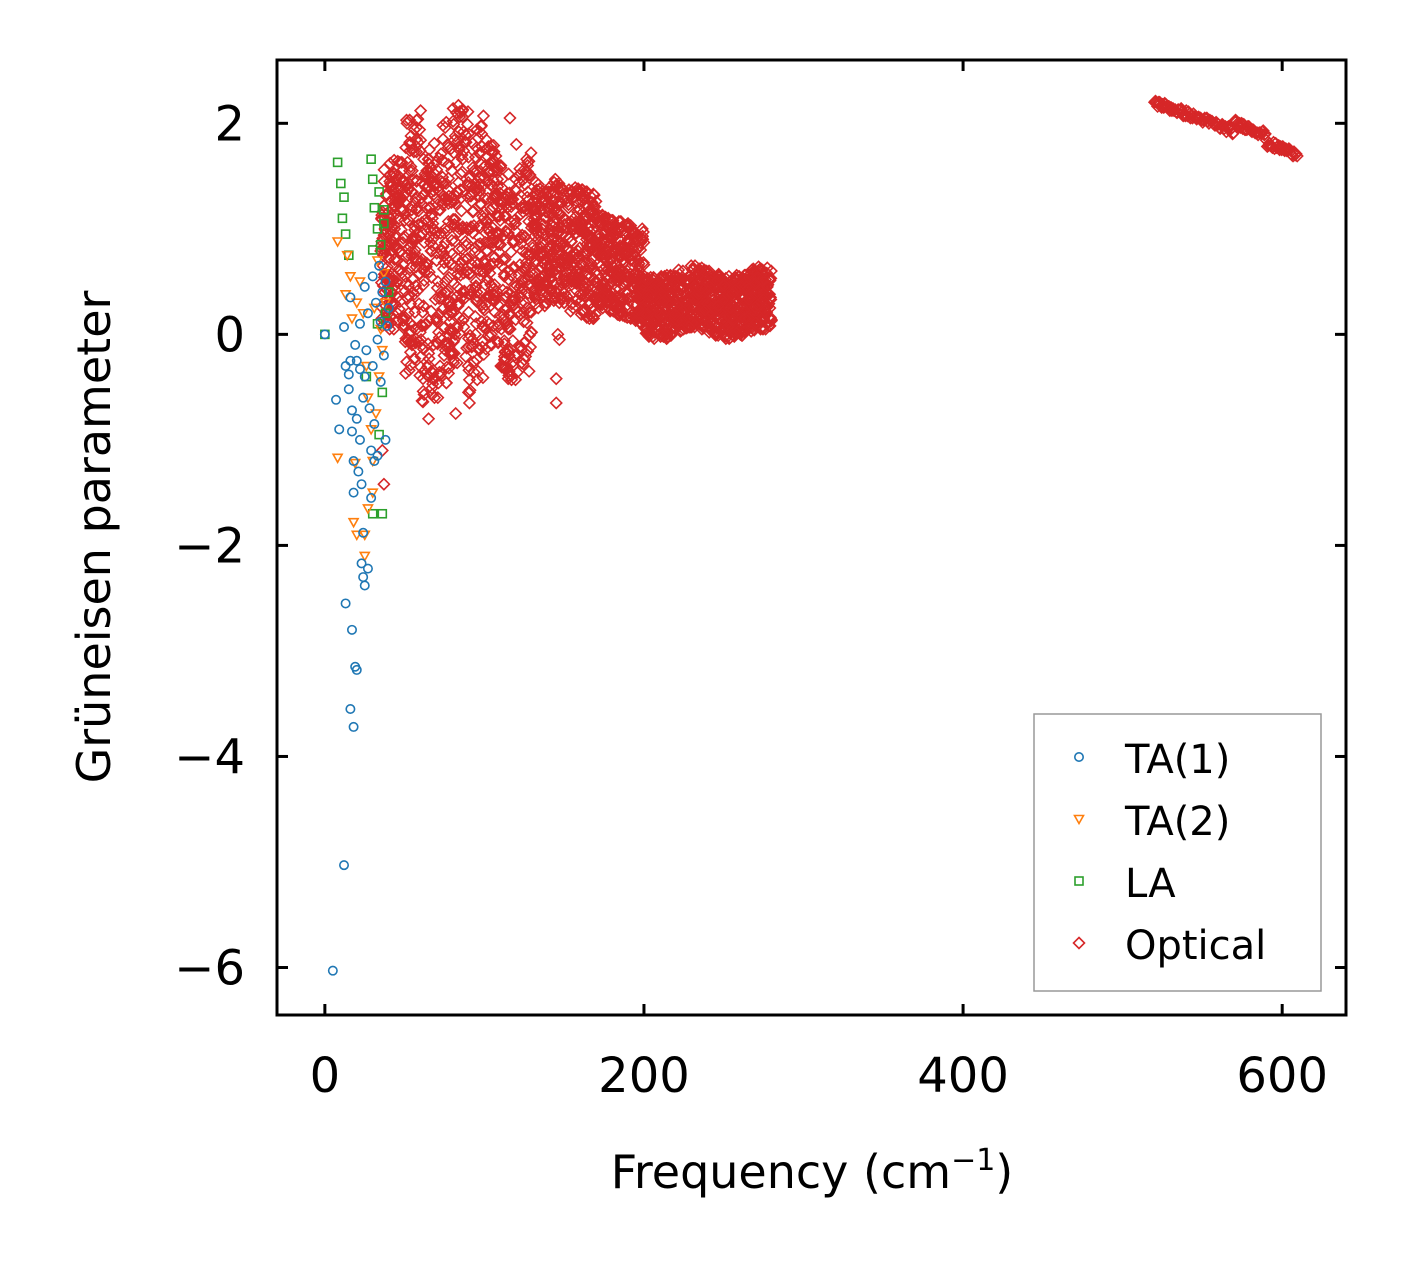 Image resolution: width=1406 pixels, height=1264 pixels. What do you see at coordinates (1177, 760) in the screenshot?
I see `legend-label-ta1: TA(1)` at bounding box center [1177, 760].